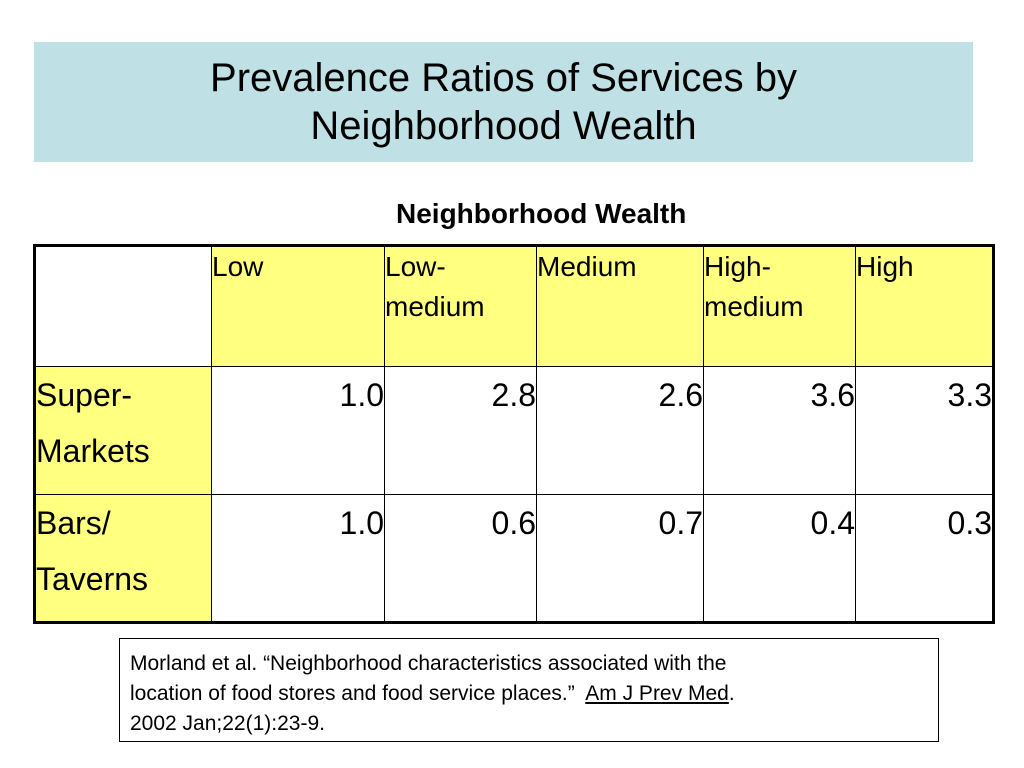  What do you see at coordinates (779, 430) in the screenshot?
I see `table-cell: 3.6` at bounding box center [779, 430].